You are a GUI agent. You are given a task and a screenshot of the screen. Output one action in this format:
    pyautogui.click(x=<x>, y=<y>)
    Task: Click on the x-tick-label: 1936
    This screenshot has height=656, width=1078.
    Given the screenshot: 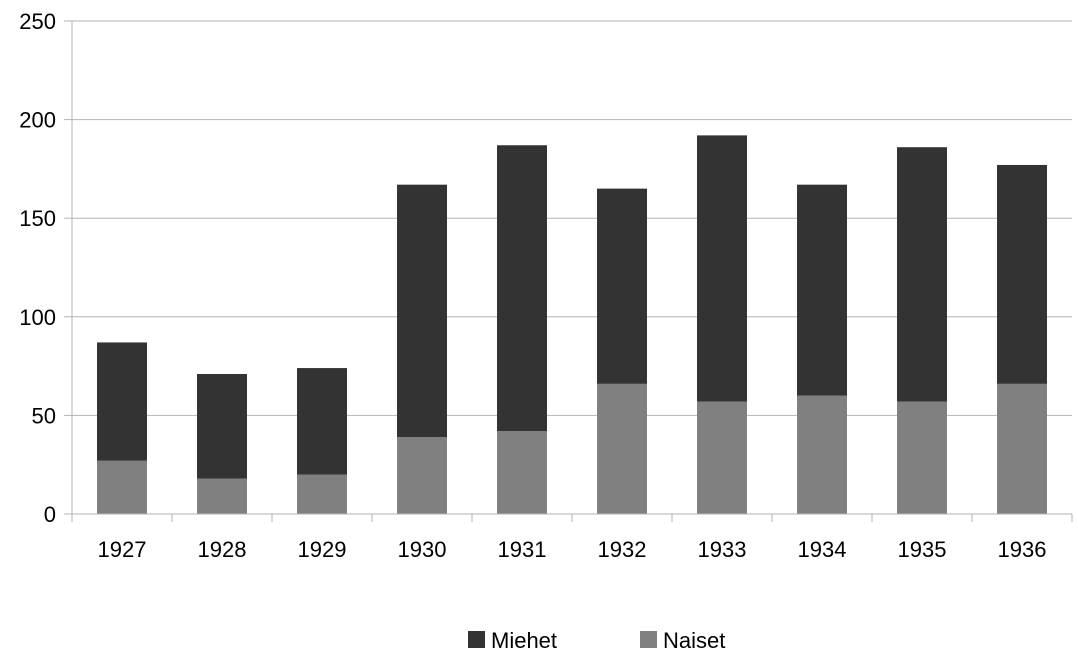 What is the action you would take?
    pyautogui.click(x=1022, y=549)
    